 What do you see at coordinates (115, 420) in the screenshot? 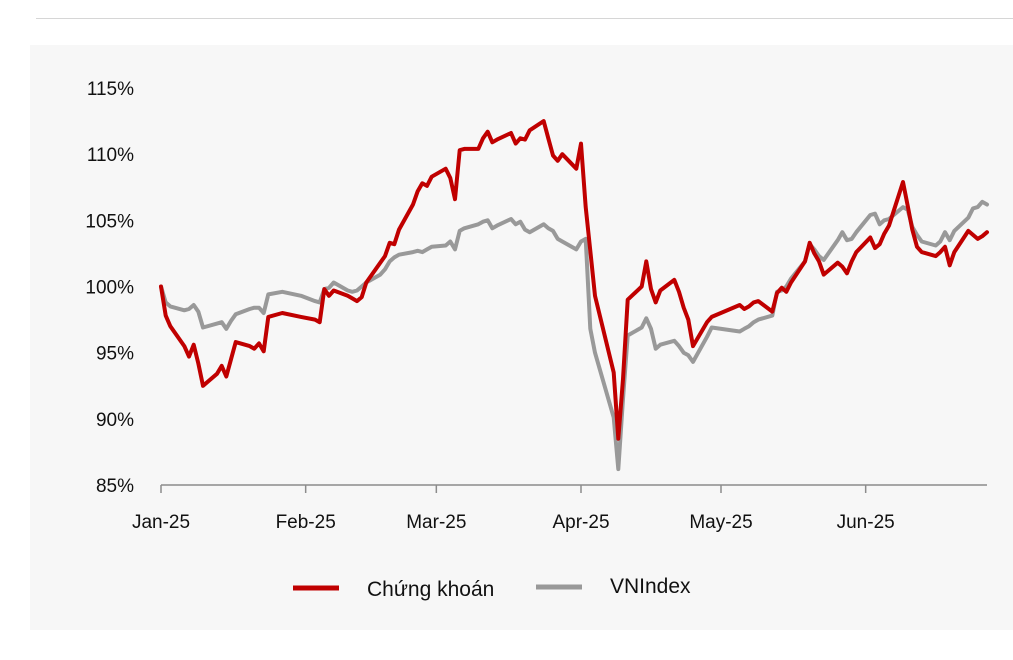
I see `y-tick-label: 90%` at bounding box center [115, 420].